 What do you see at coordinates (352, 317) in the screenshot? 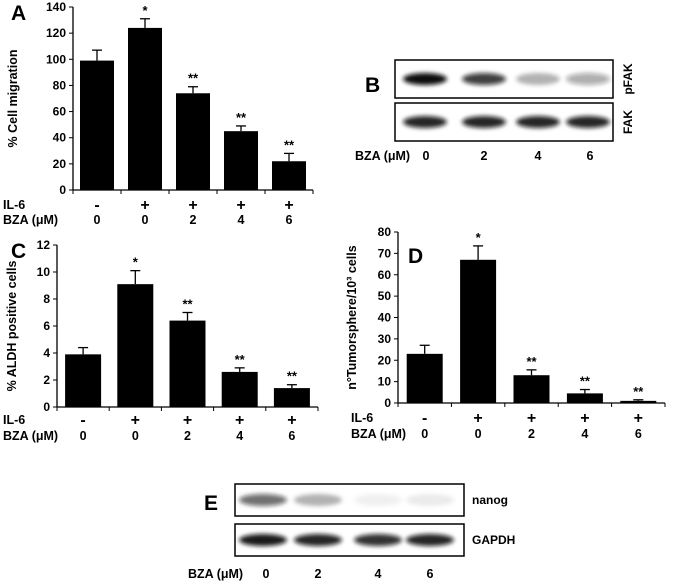
I see `y-axis-label: n°Tumorsphere/10³ cells` at bounding box center [352, 317].